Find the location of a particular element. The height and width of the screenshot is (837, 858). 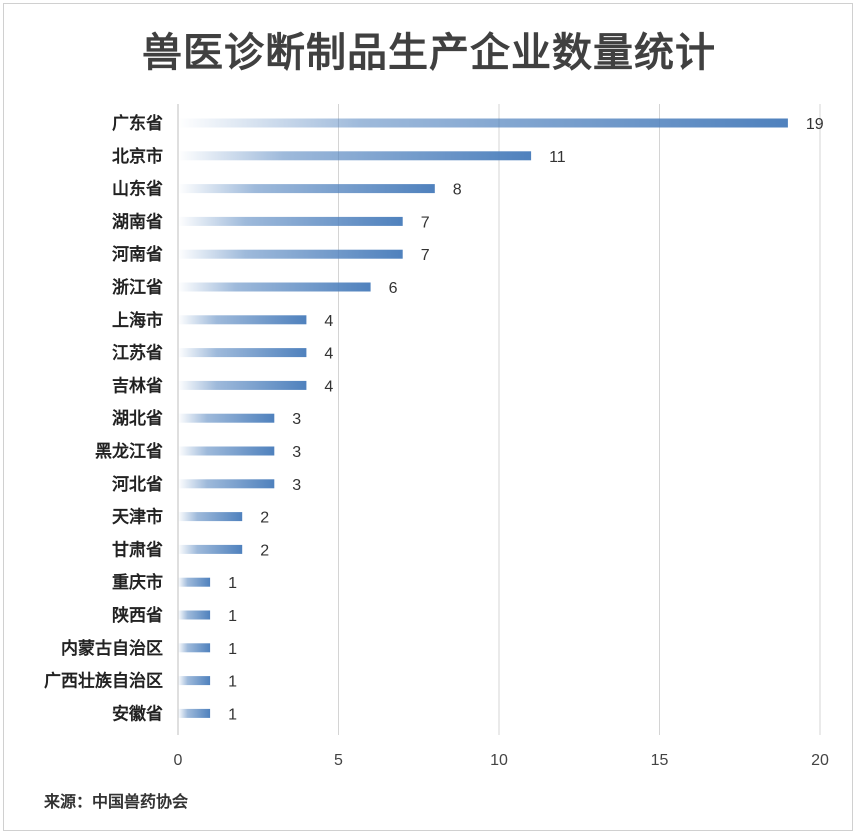

category-label: 内蒙古自治区 is located at coordinates (112, 648).